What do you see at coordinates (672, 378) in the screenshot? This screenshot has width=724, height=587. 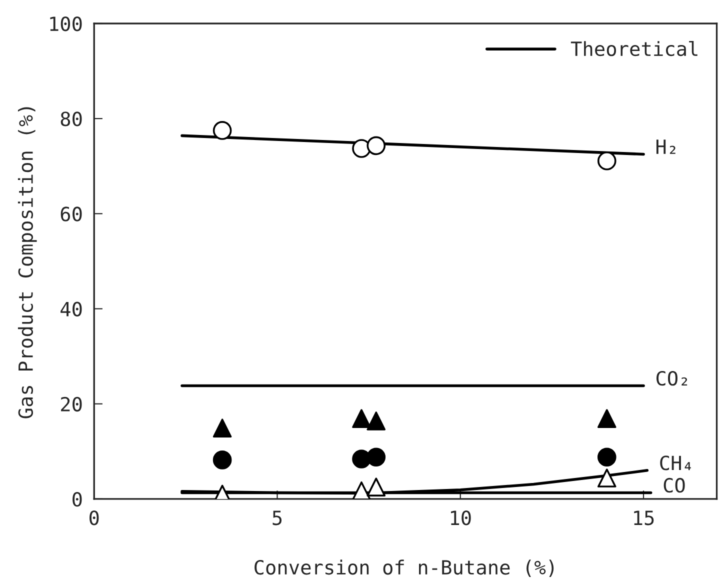 I see `annotation: CO₂` at bounding box center [672, 378].